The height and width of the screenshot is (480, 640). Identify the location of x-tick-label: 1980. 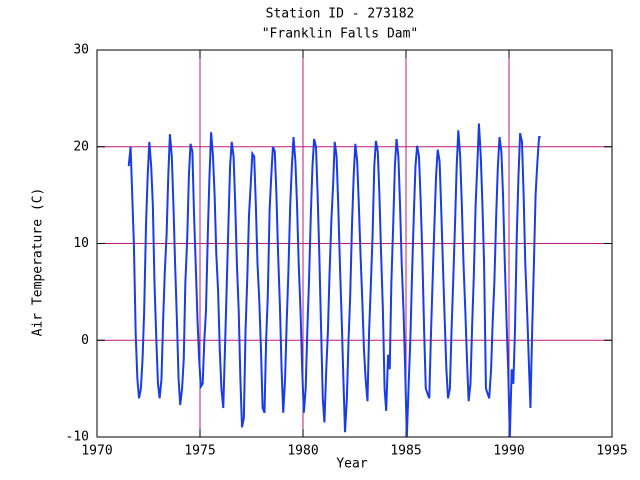
(302, 451).